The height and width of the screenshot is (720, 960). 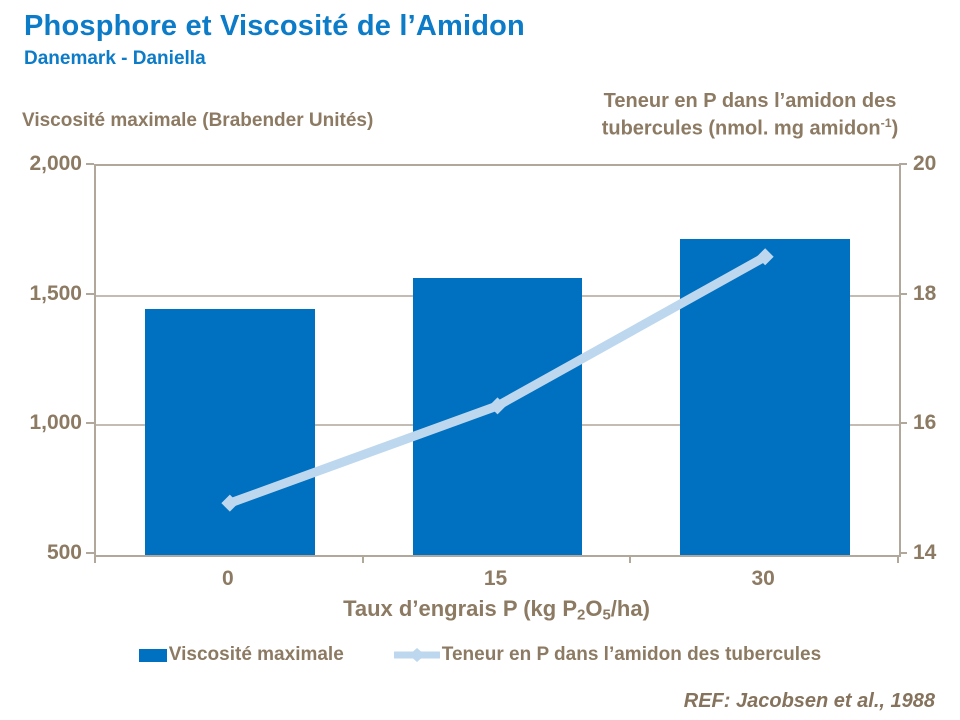 I want to click on right-axis-title-line1: Teneur en P dans l’amidon des, so click(x=750, y=101).